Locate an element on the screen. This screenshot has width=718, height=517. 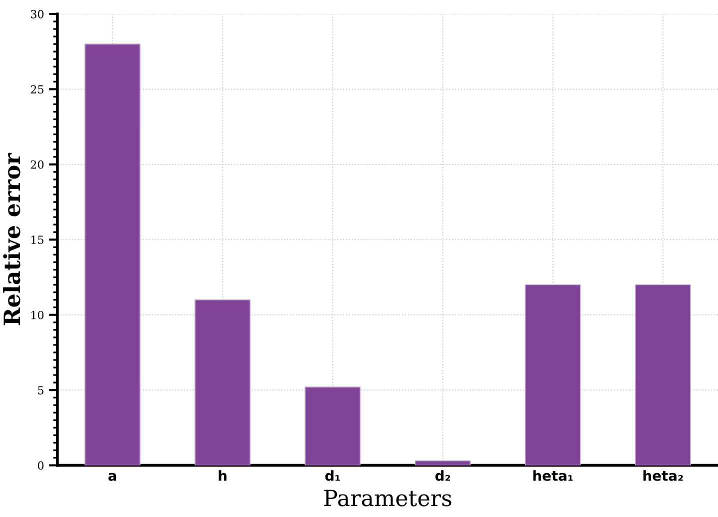
y-tick-label: 15 is located at coordinates (37, 240).